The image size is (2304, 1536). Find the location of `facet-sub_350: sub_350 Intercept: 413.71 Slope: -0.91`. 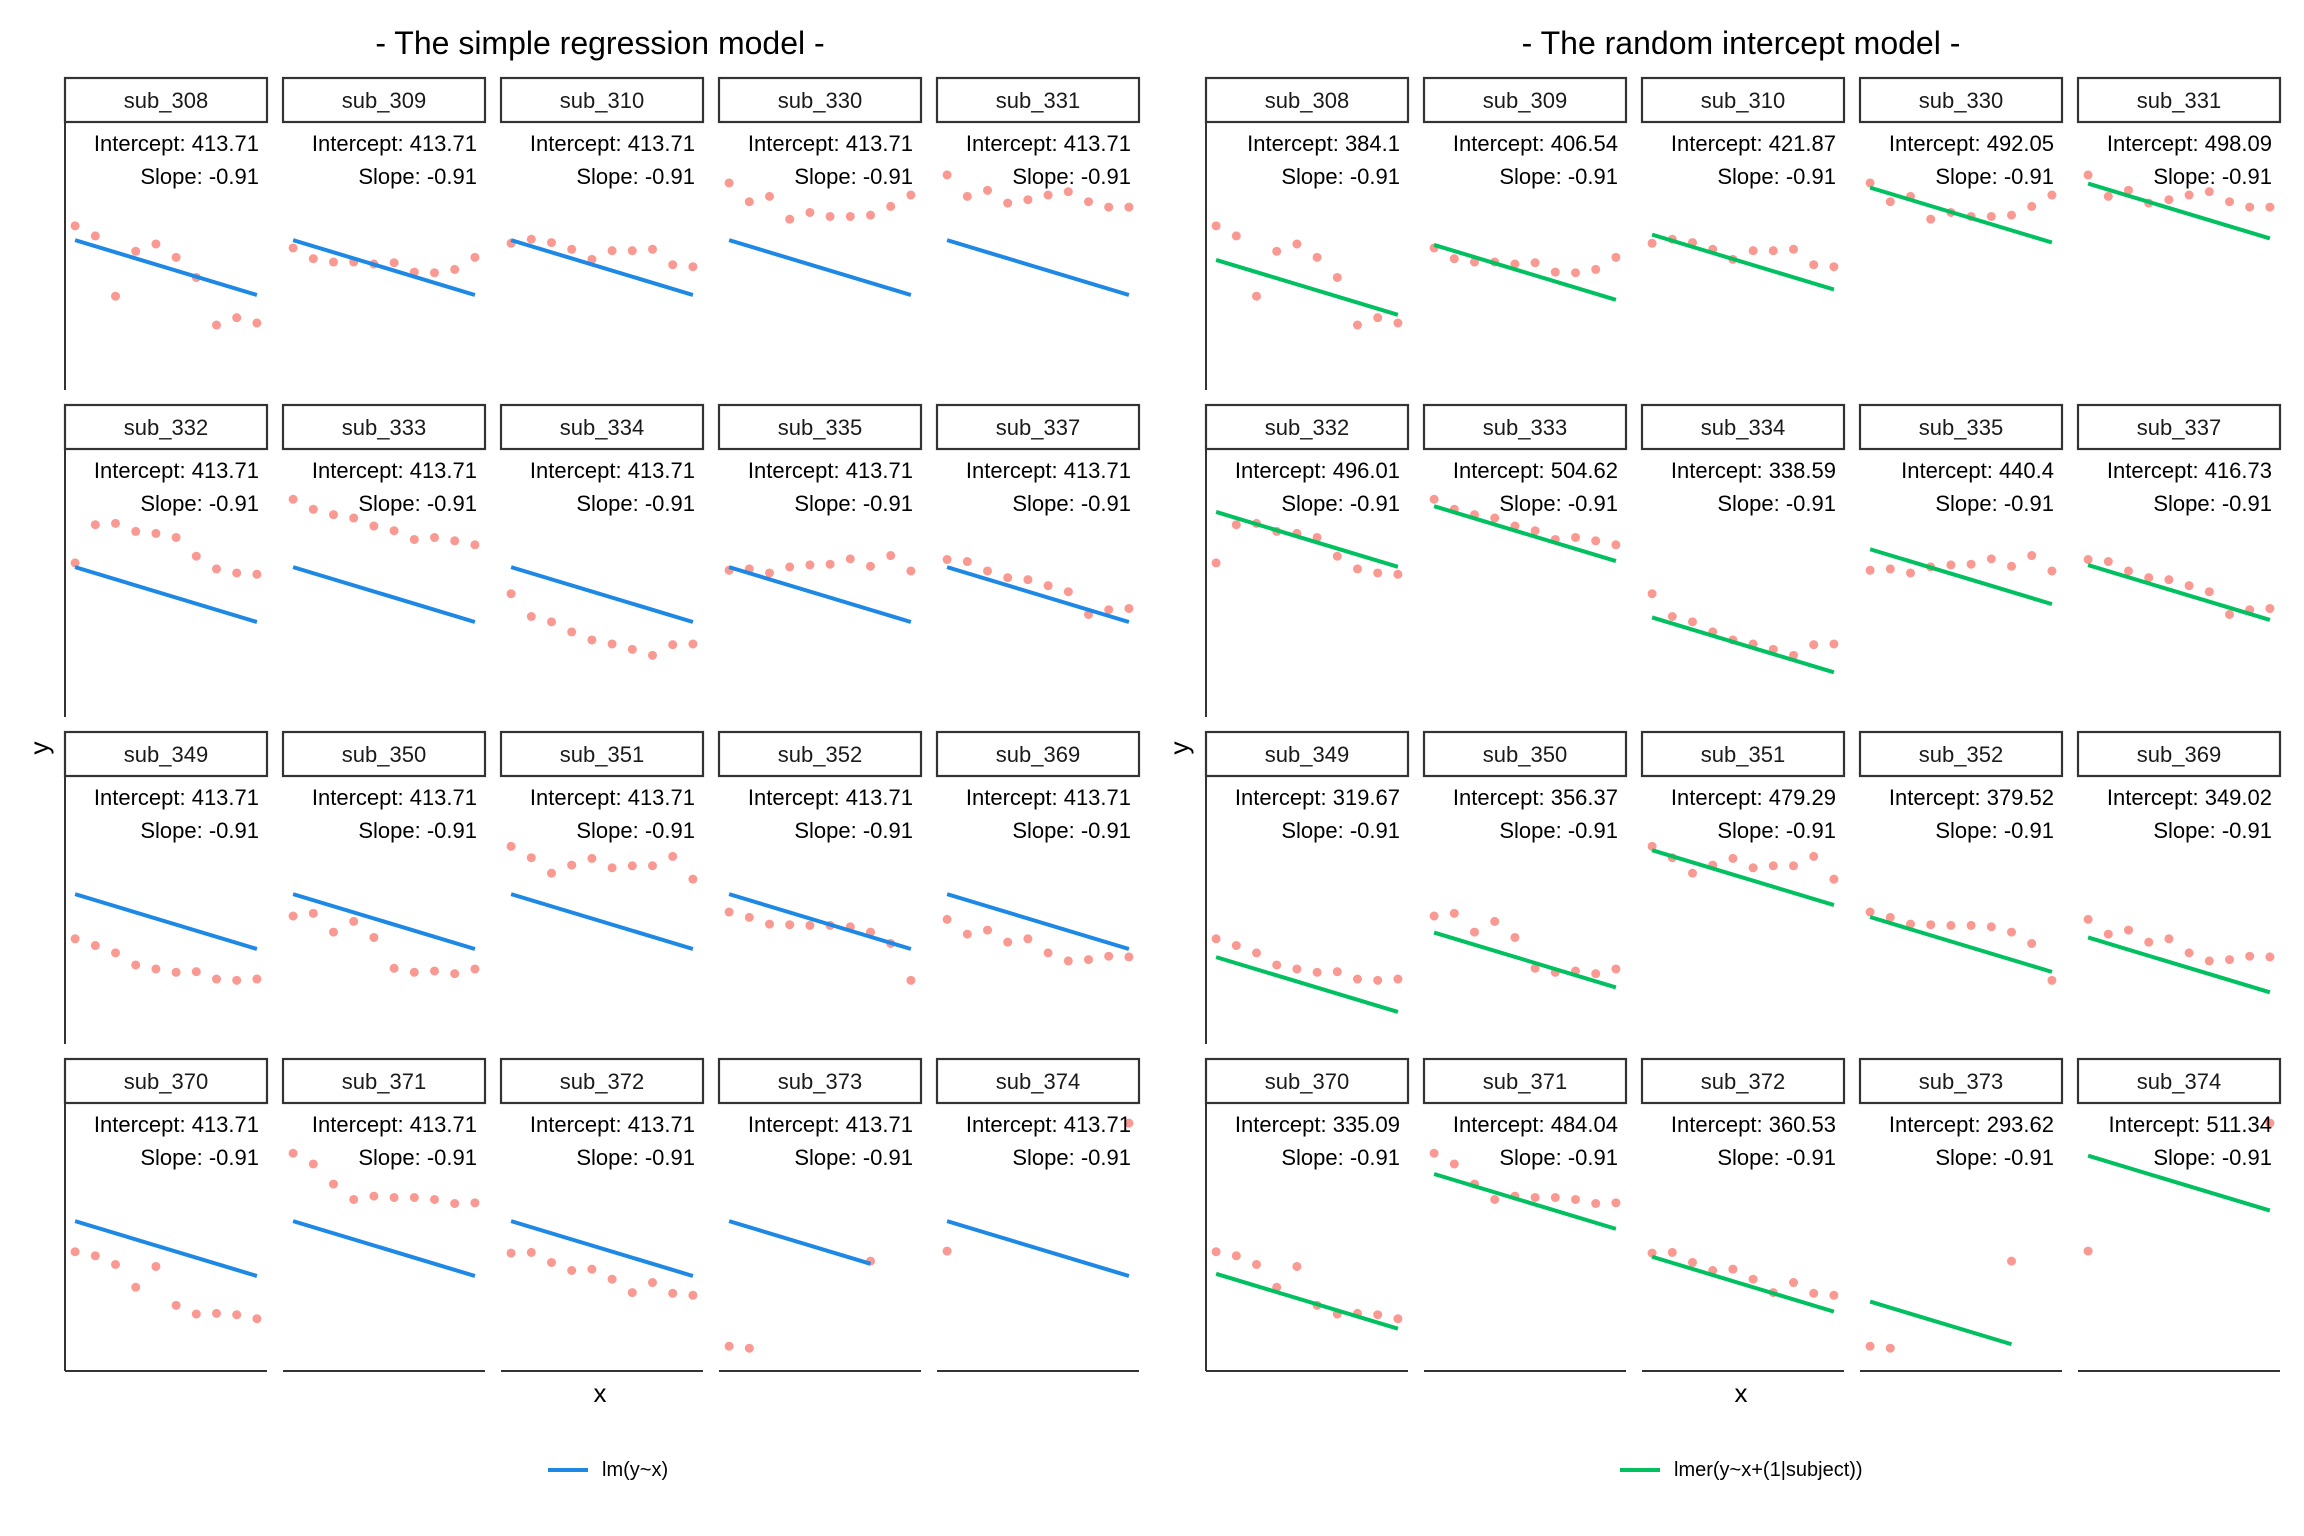

facet-sub_350: sub_350 Intercept: 413.71 Slope: -0.91 is located at coordinates (384, 854).